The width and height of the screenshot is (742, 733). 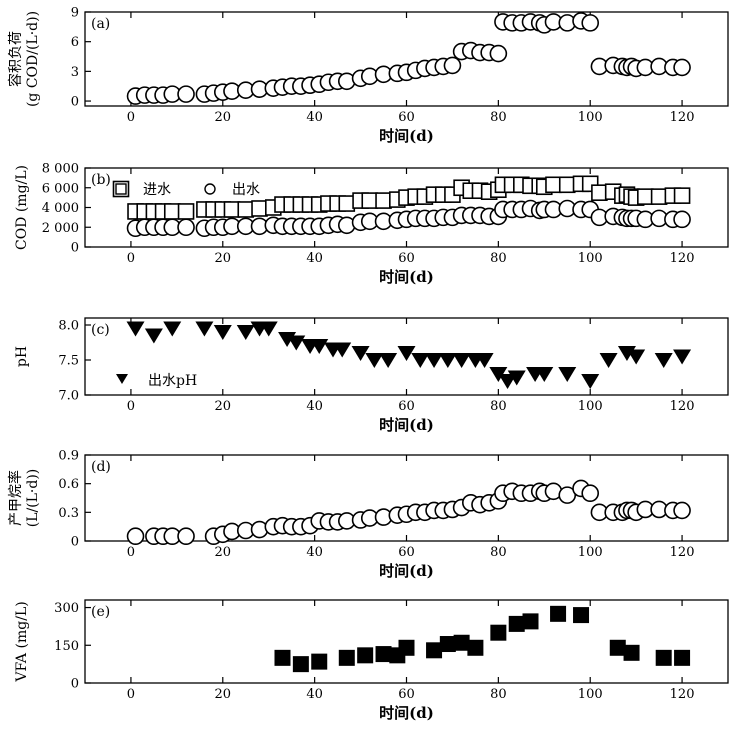 I want to click on y-axis-title: (L/(L·d)), so click(x=33, y=498).